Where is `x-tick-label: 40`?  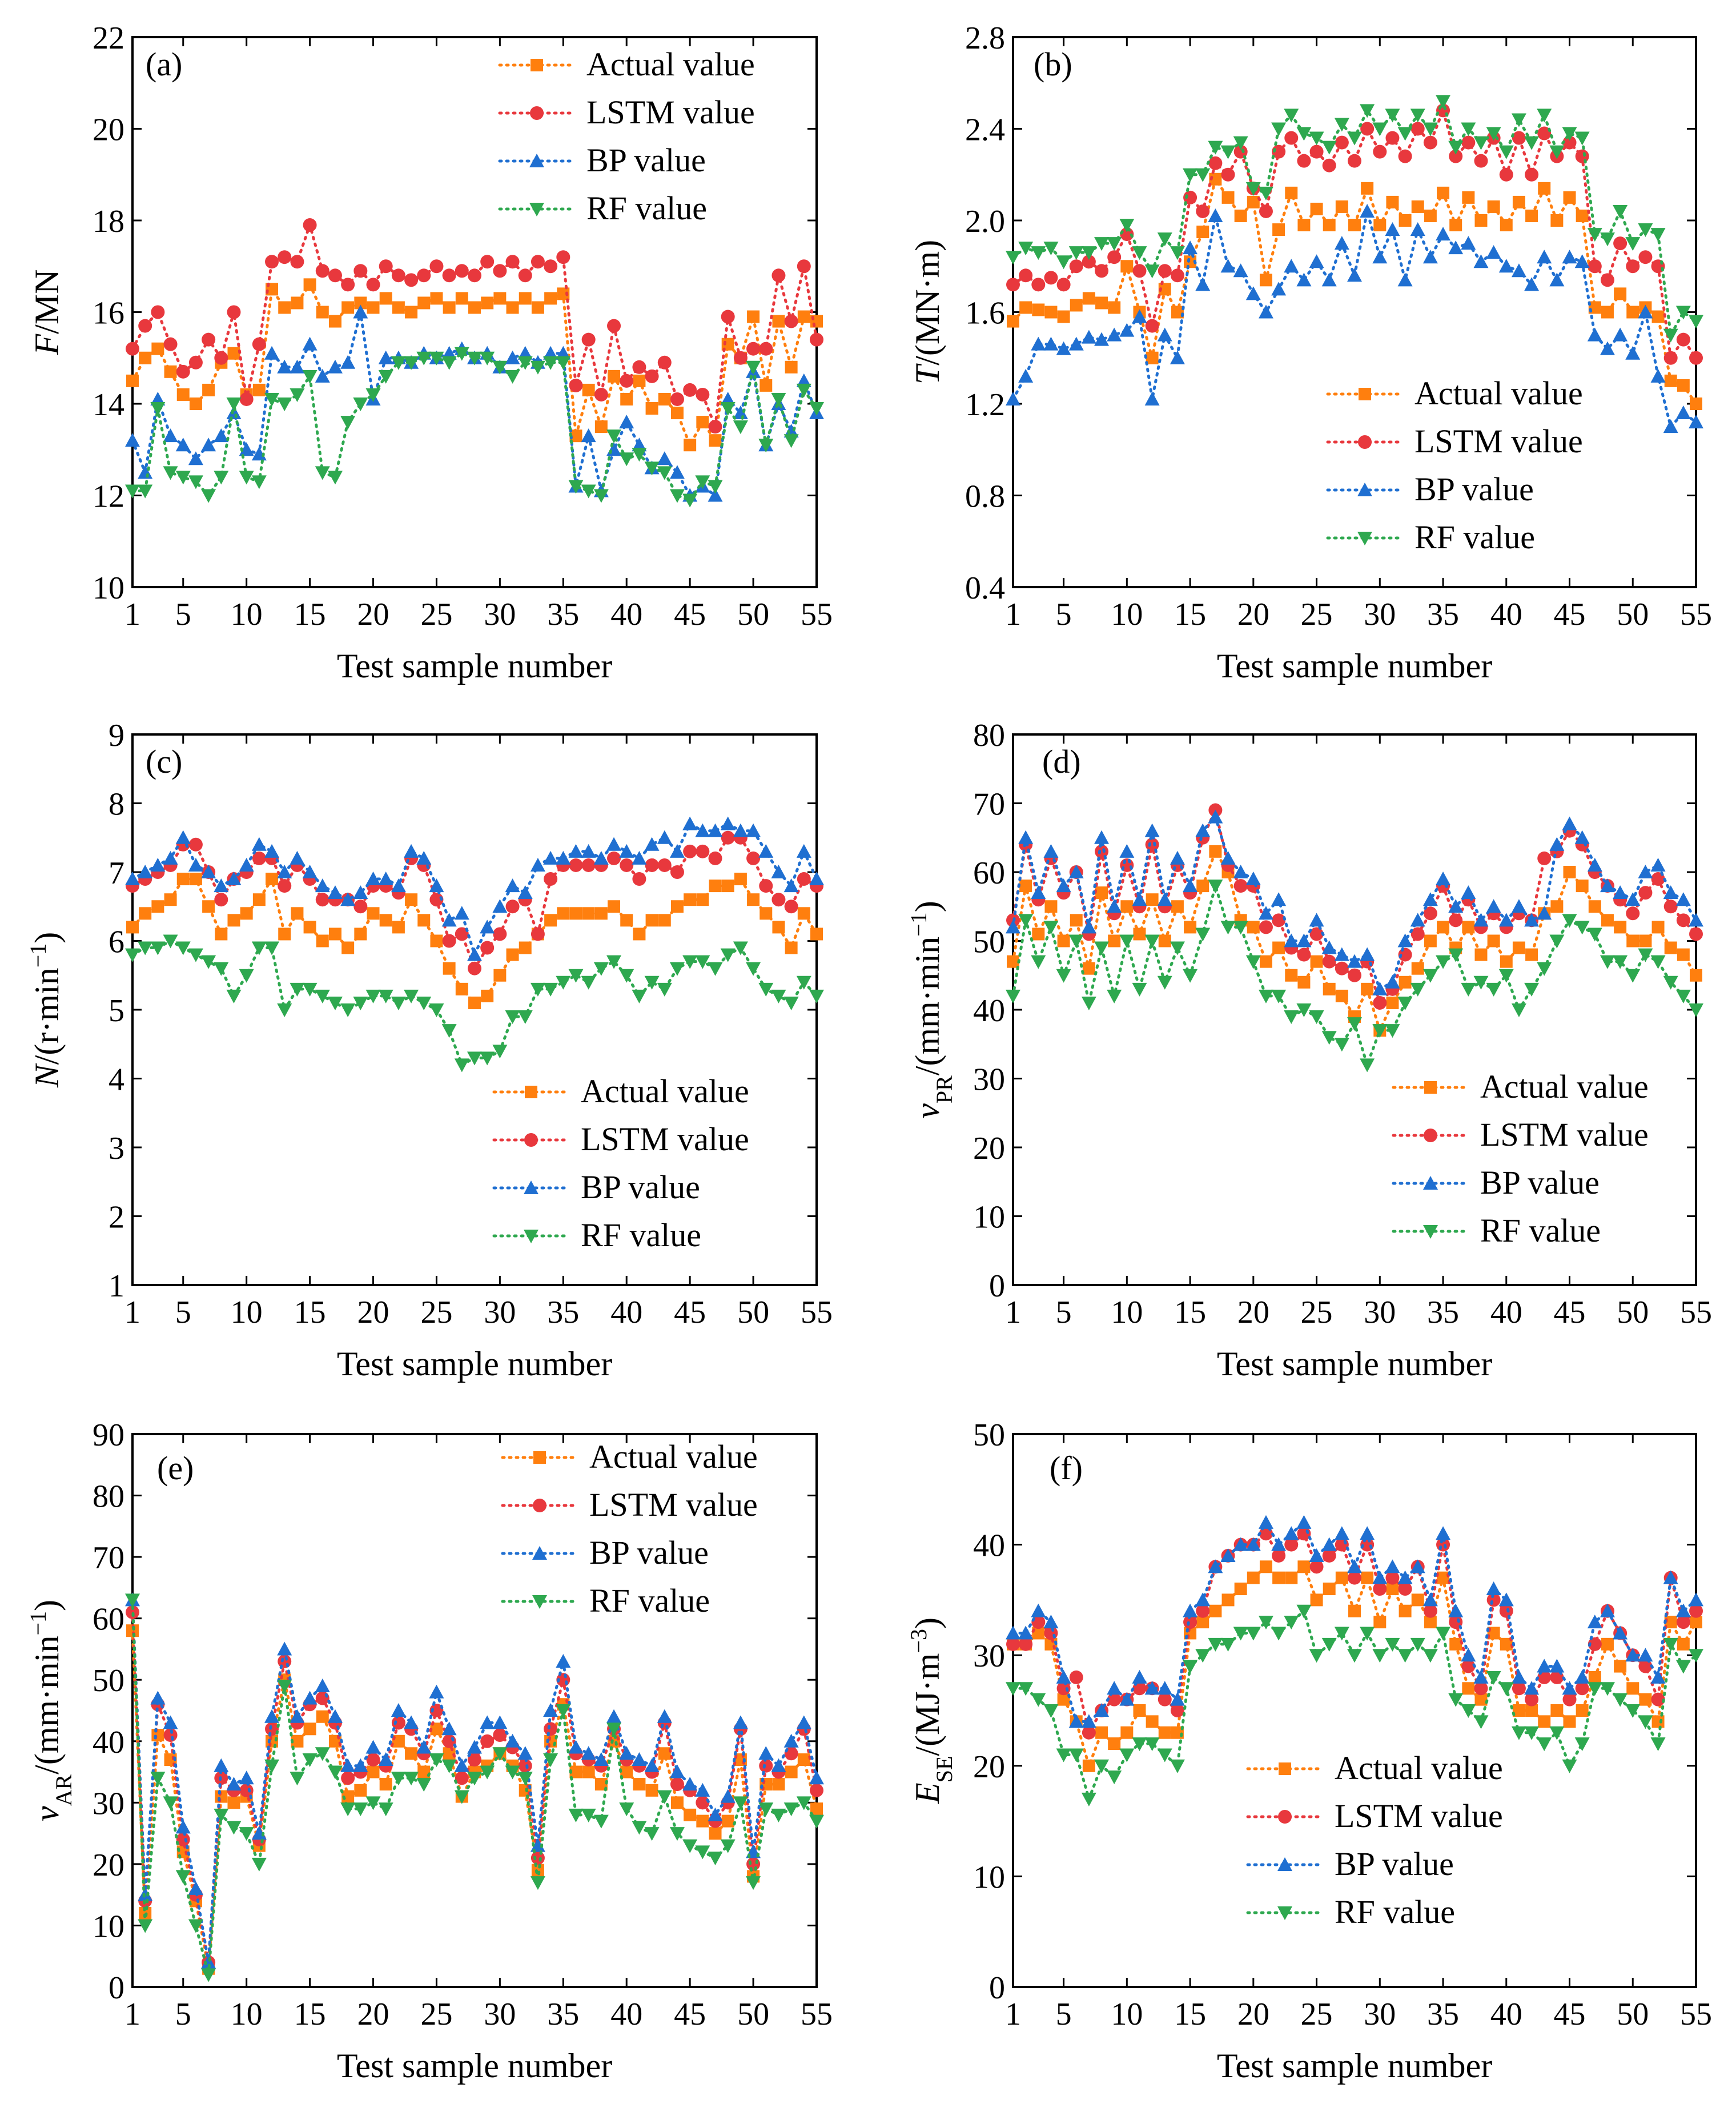
x-tick-label: 40 is located at coordinates (1506, 2014).